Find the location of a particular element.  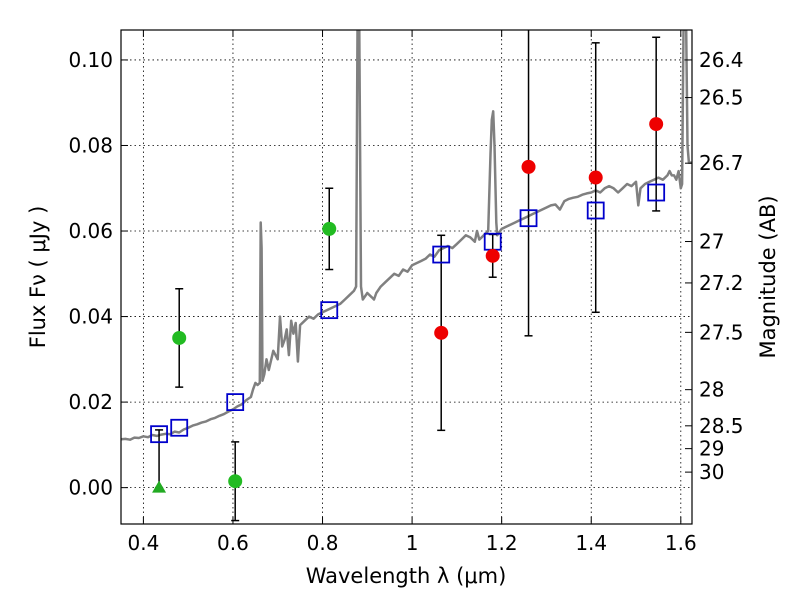

x-tick-label: 1.2 is located at coordinates (502, 543).